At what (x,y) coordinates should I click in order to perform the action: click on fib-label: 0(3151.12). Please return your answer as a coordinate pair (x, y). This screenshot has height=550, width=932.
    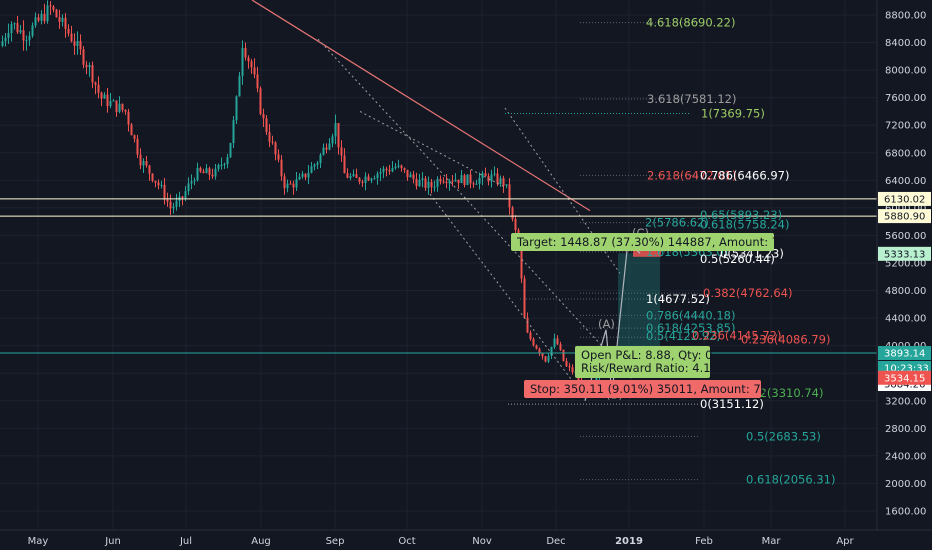
    Looking at the image, I should click on (732, 404).